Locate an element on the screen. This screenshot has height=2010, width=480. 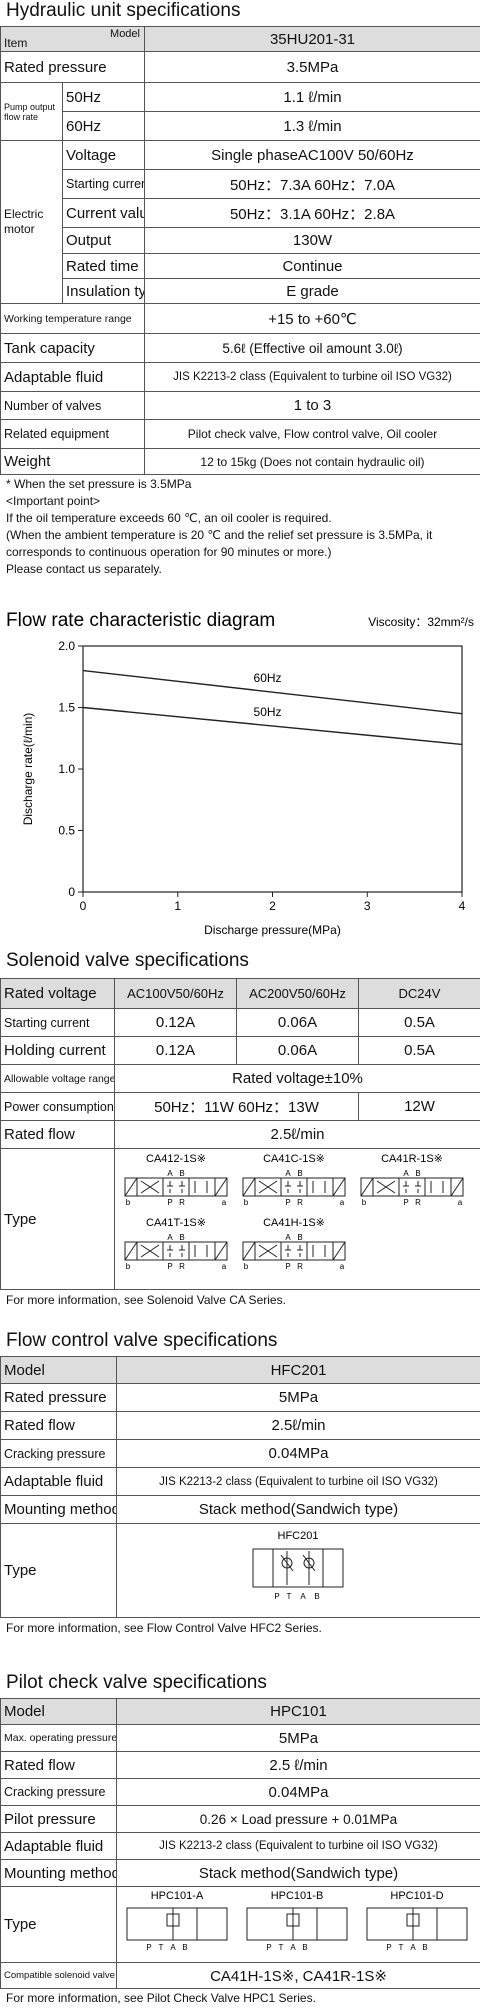
table-row: Working temperature range +15 to +60℃ is located at coordinates (240, 318).